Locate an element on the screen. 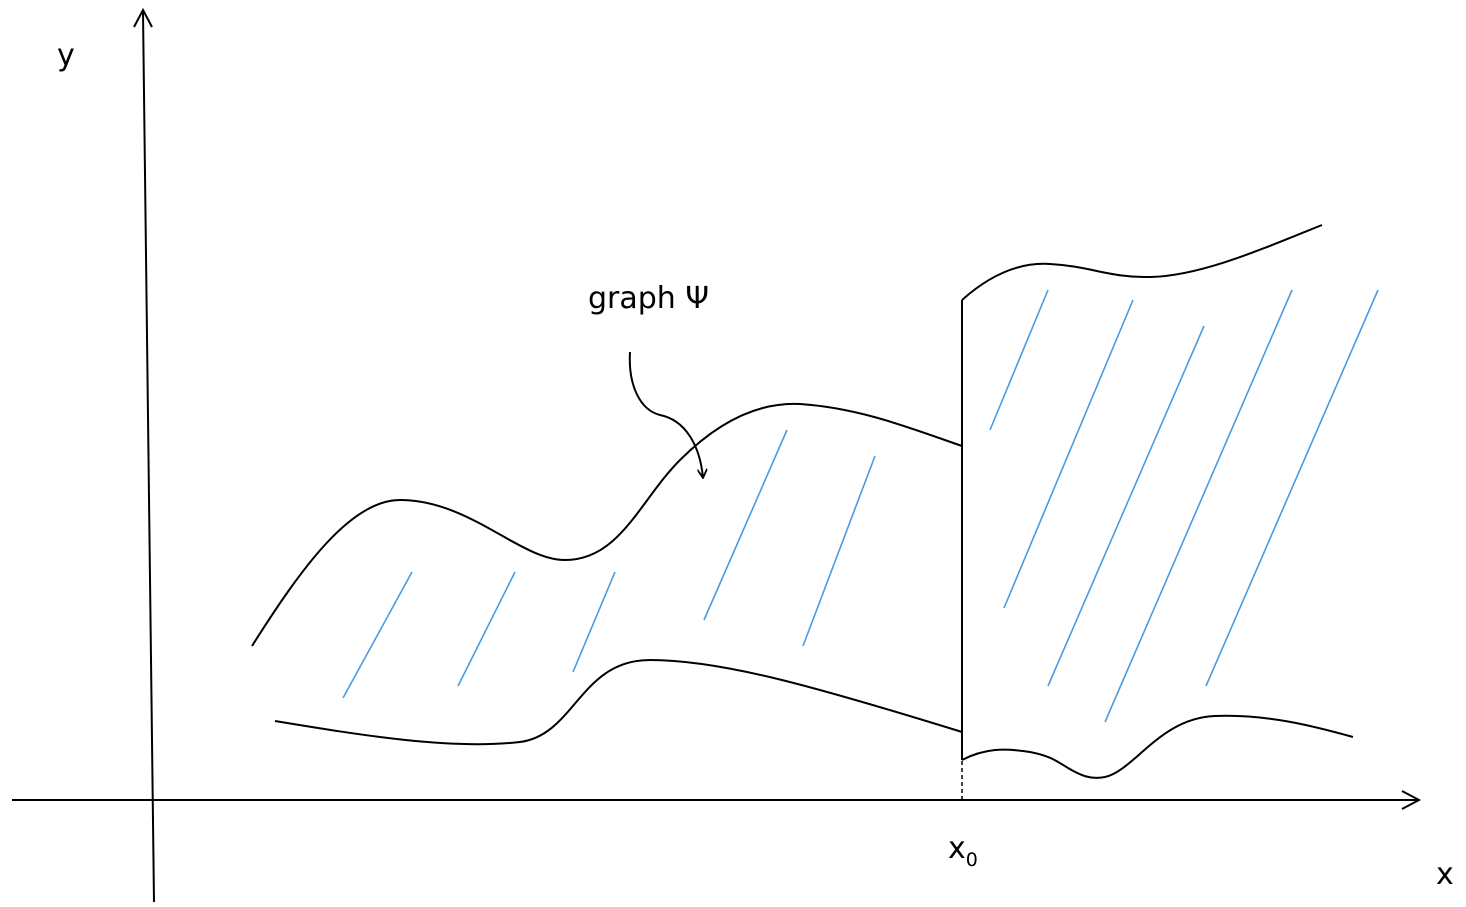  x-axis-label: x is located at coordinates (1445, 874).